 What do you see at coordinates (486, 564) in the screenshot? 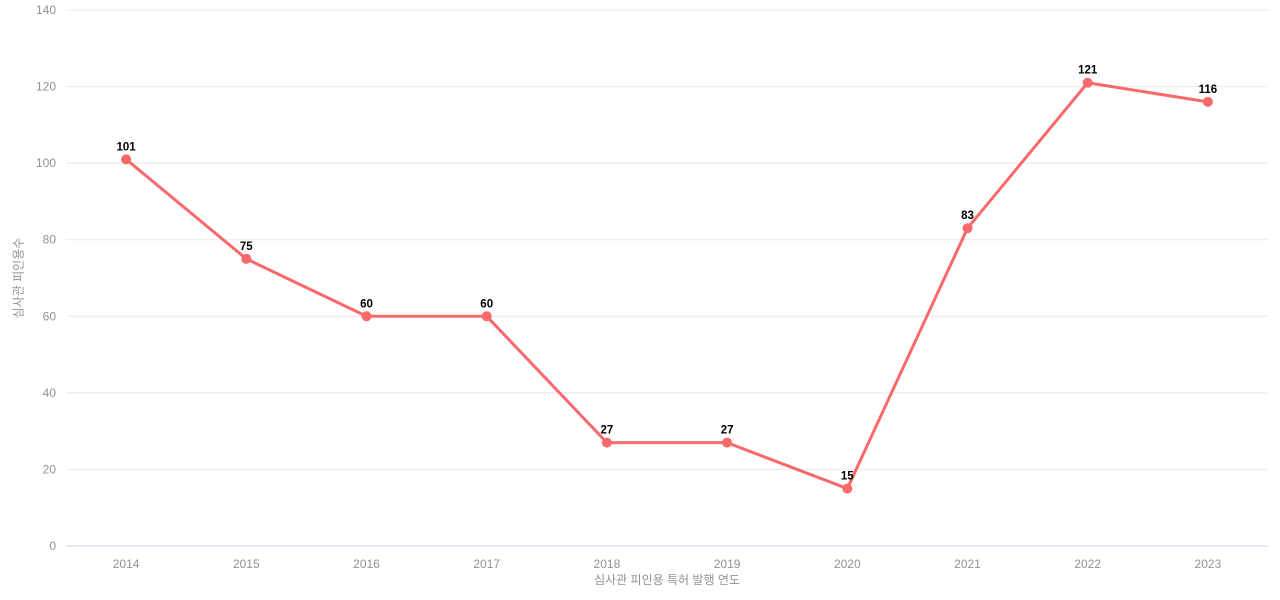
I see `x-tick-label: 2017` at bounding box center [486, 564].